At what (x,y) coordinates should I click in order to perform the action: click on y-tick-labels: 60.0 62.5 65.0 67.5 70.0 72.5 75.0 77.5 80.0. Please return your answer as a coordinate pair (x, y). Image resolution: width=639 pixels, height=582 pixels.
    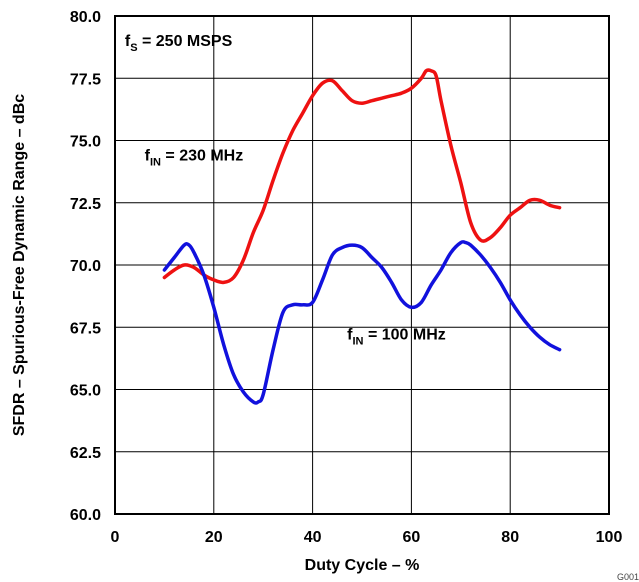
    Looking at the image, I should click on (85, 266).